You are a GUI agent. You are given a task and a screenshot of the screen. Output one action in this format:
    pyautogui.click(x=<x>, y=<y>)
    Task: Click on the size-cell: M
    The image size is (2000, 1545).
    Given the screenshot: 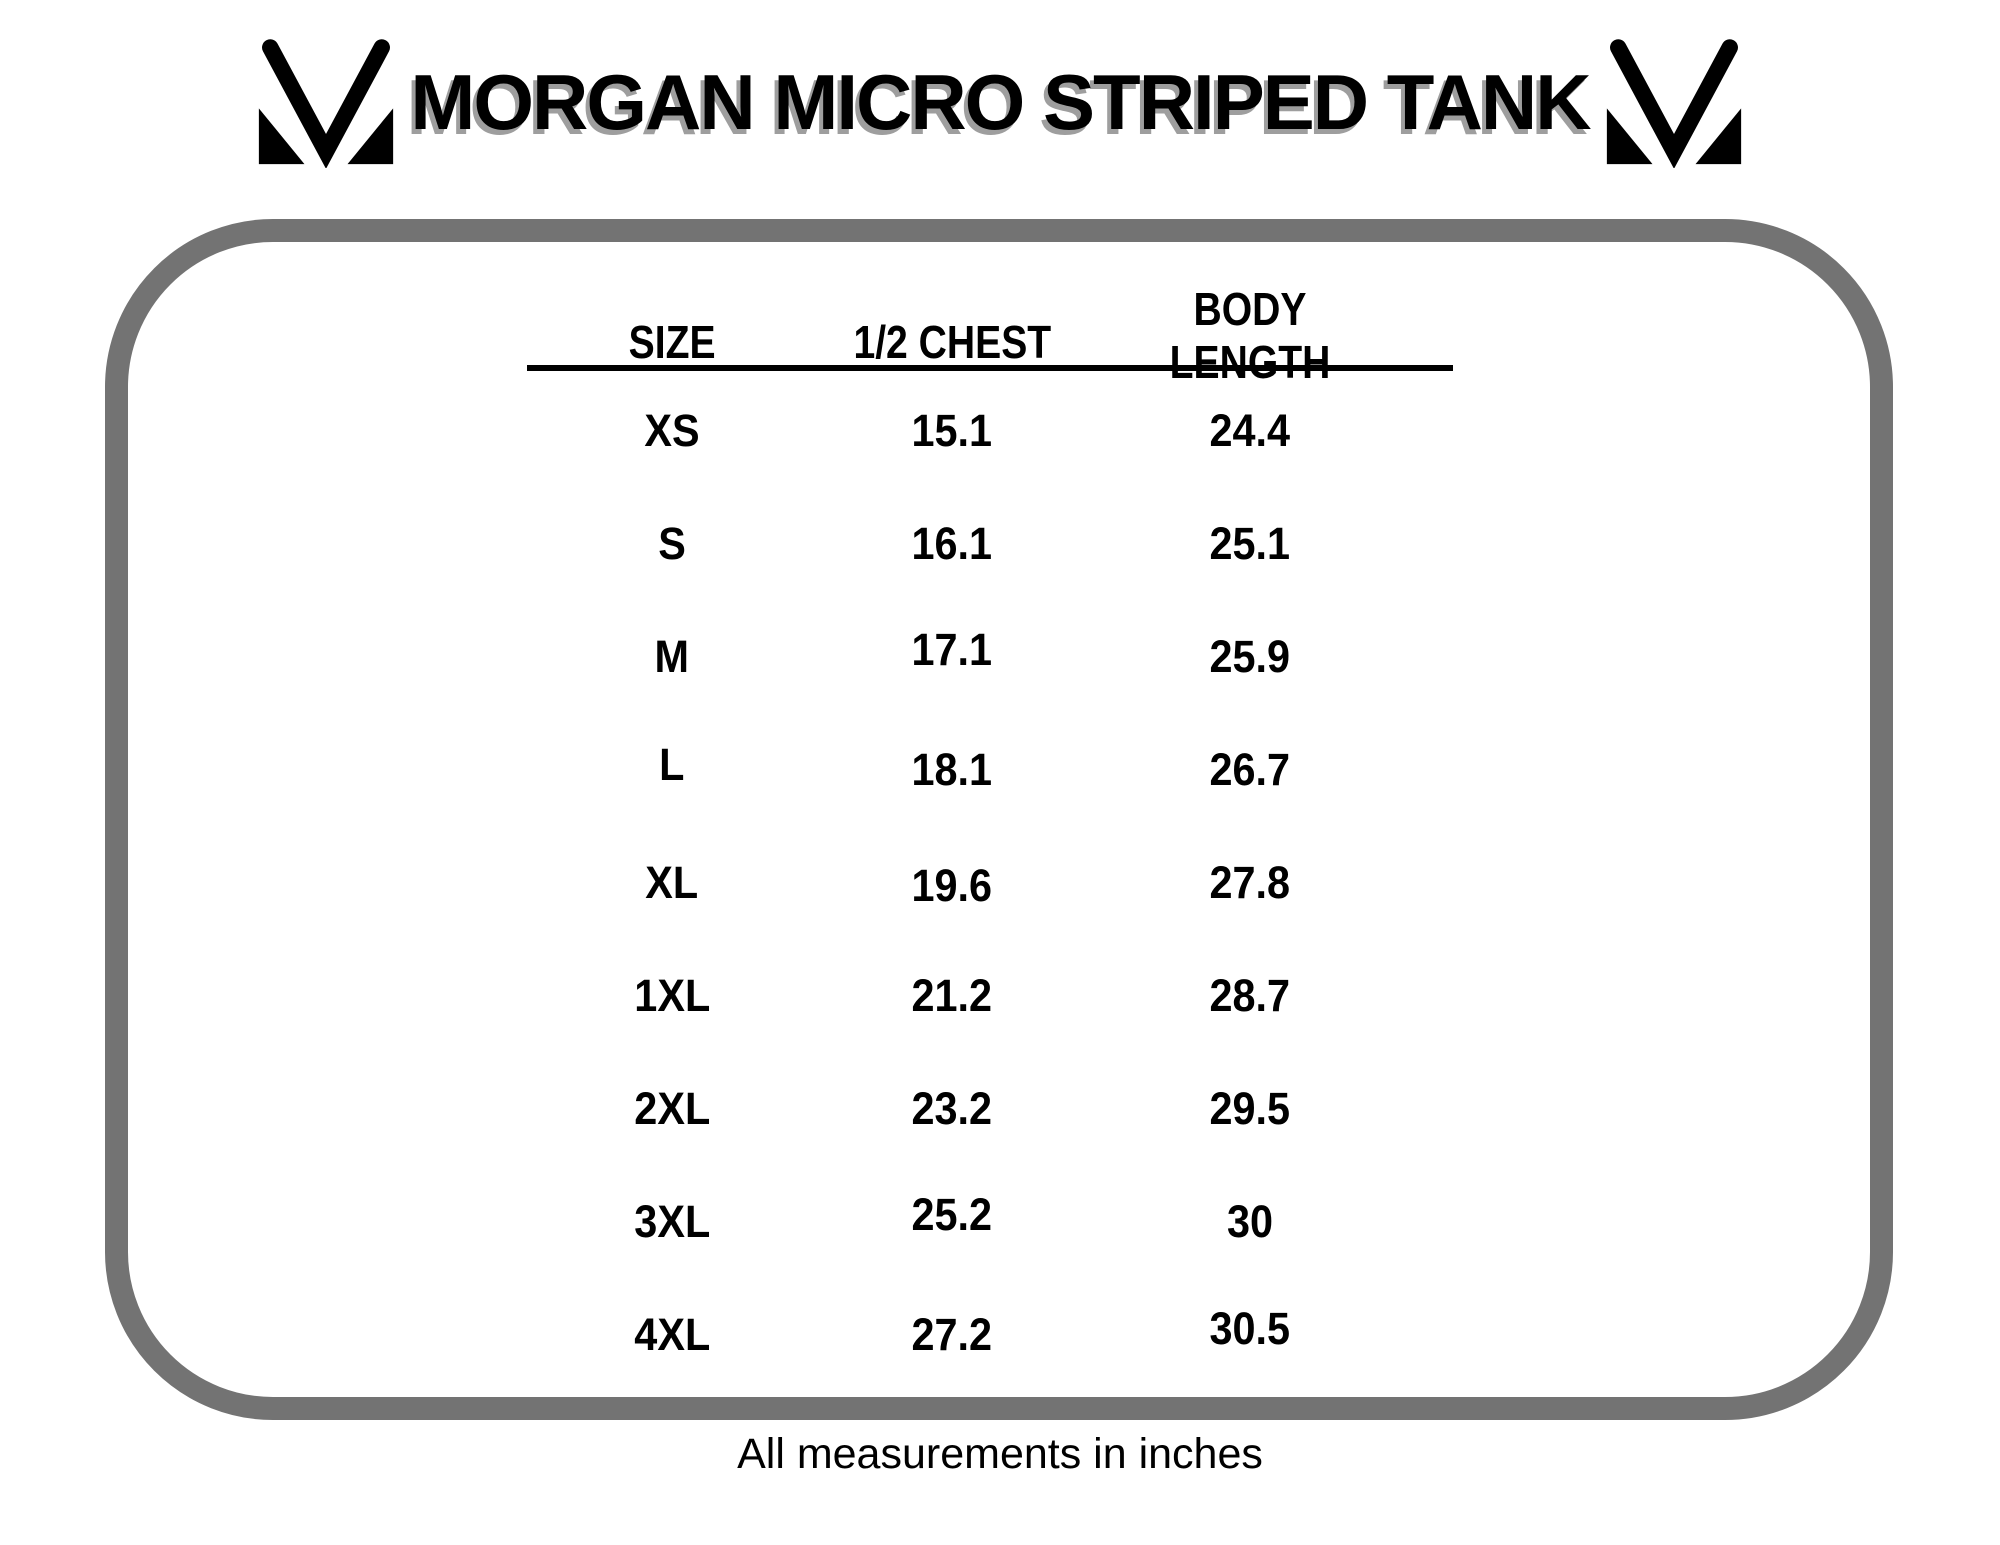 What is the action you would take?
    pyautogui.click(x=672, y=657)
    